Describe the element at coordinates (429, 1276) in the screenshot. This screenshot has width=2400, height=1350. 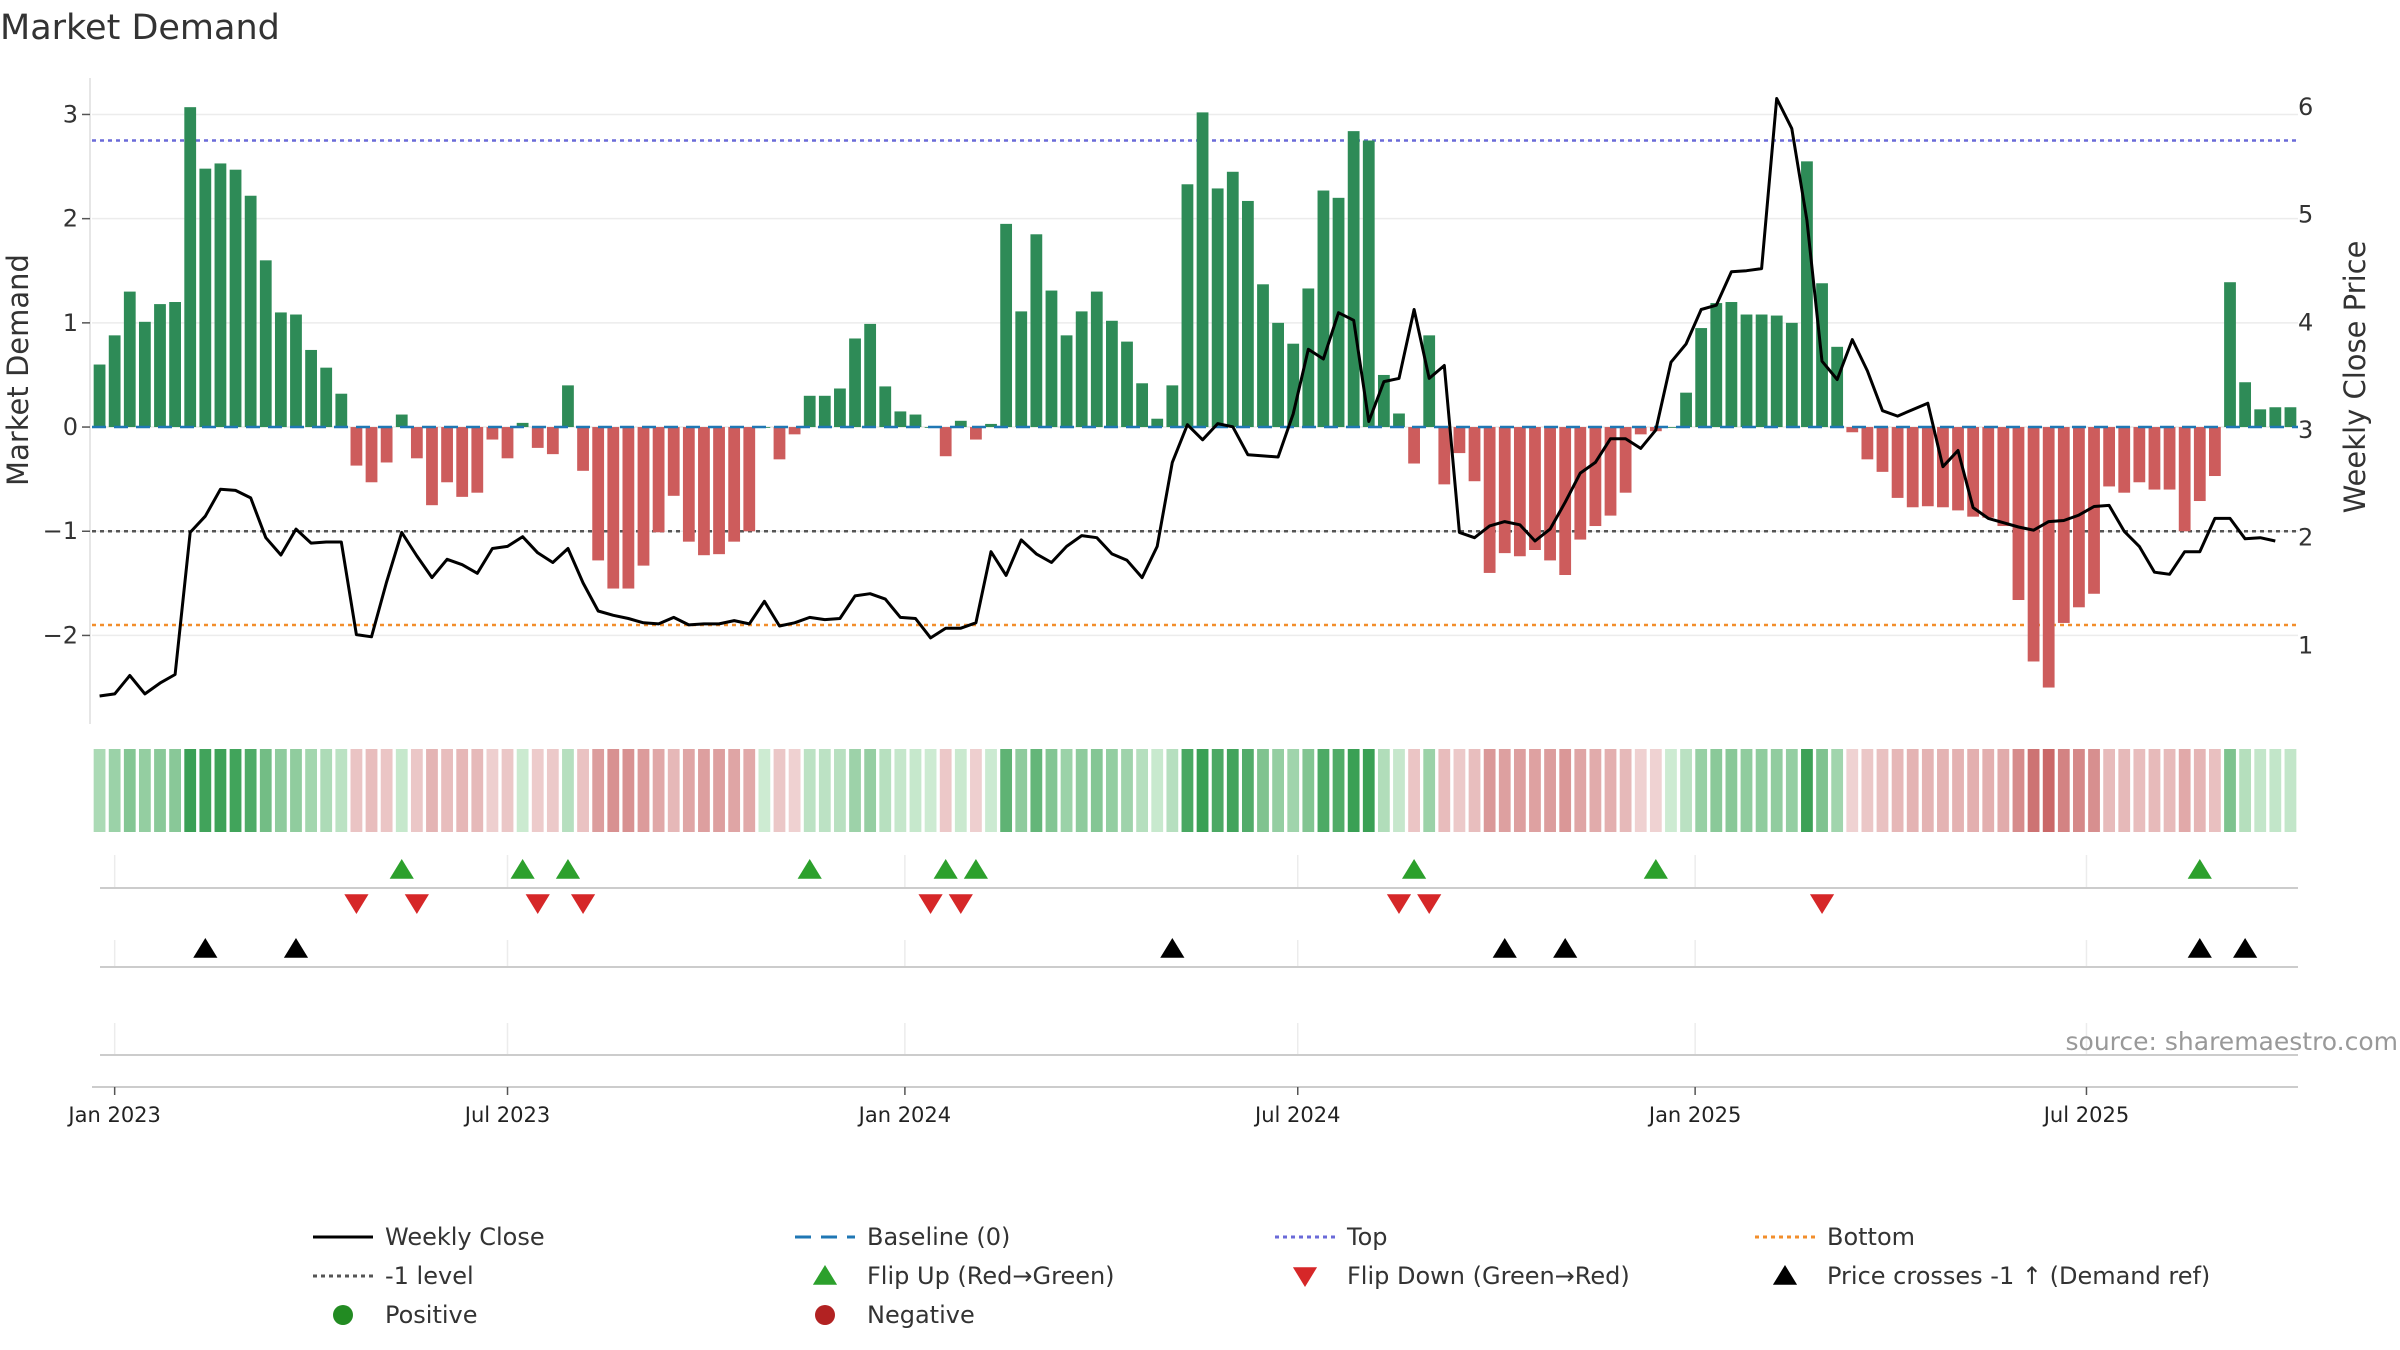
I see `legend-label: -1 level` at that location.